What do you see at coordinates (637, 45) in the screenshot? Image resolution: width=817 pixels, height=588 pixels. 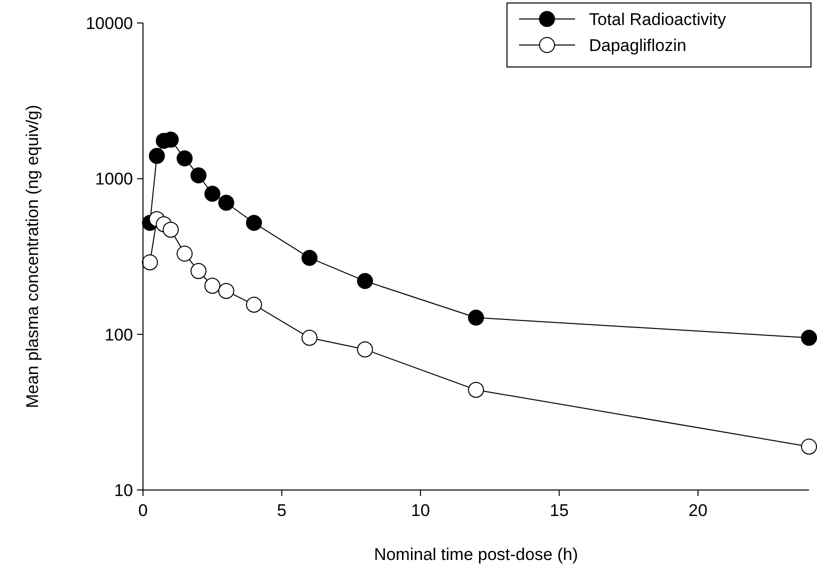 I see `legend-label: Dapagliflozin` at bounding box center [637, 45].